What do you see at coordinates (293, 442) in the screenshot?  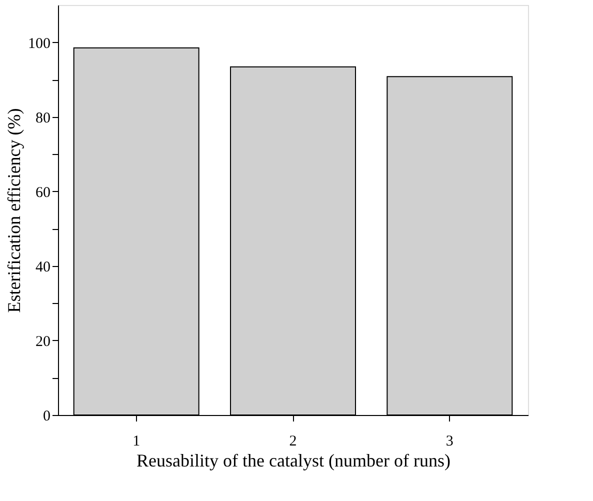 I see `x-tick-label: 2` at bounding box center [293, 442].